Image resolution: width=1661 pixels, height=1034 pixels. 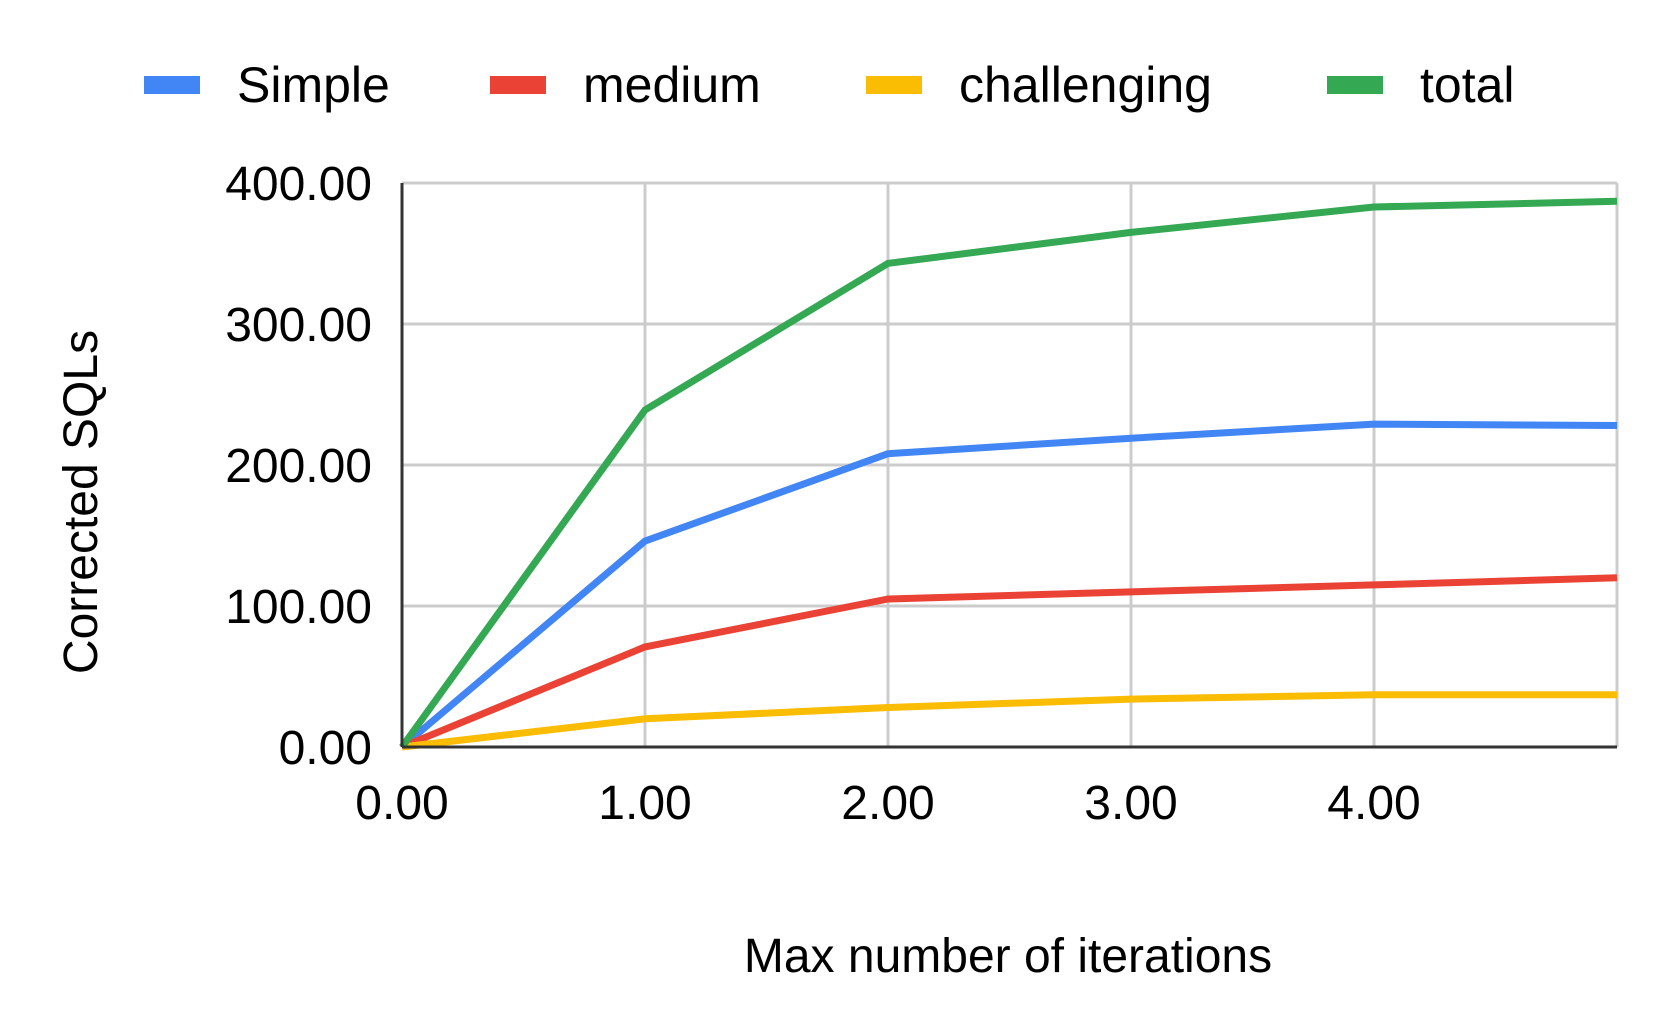 What do you see at coordinates (1008, 956) in the screenshot?
I see `x-axis-title: Max number of iterations` at bounding box center [1008, 956].